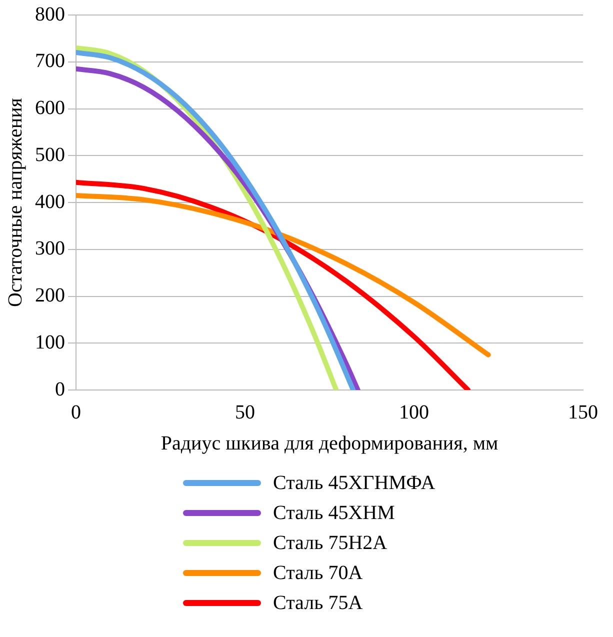  Describe the element at coordinates (334, 513) in the screenshot. I see `legend-label: Сталь 45ХНМ` at that location.